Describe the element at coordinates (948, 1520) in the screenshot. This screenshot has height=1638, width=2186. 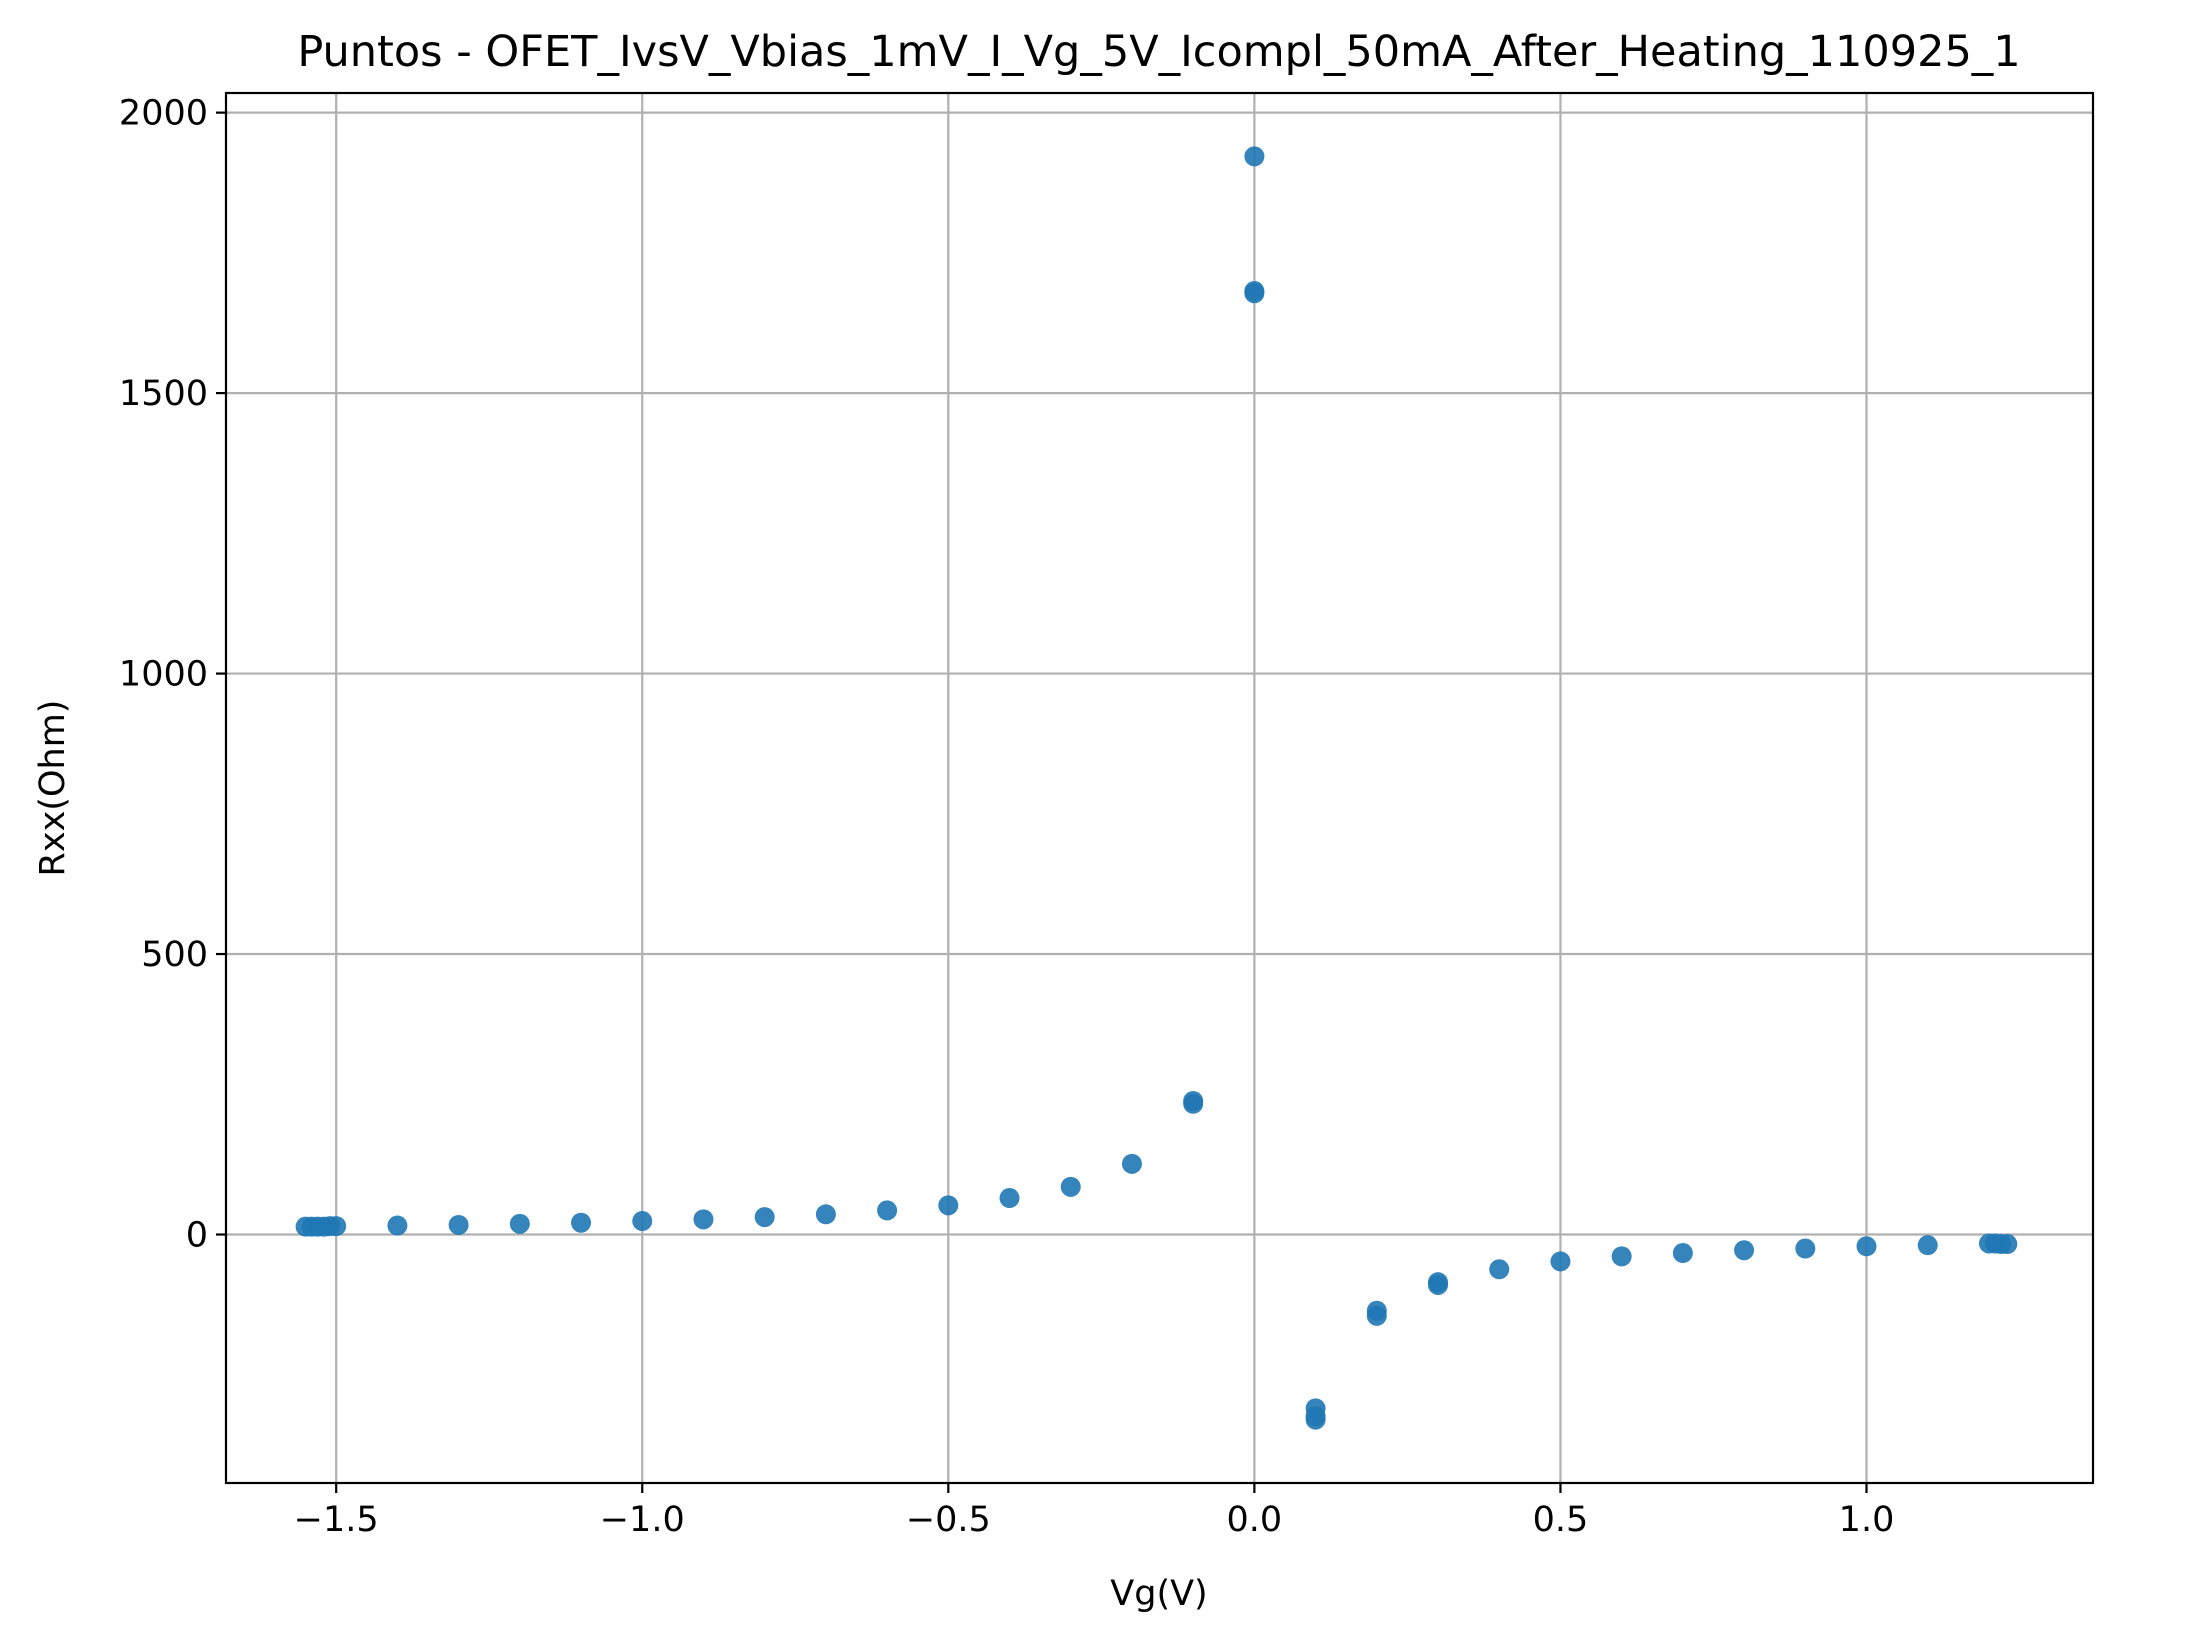
I see `x-tick-label: −0.5` at that location.